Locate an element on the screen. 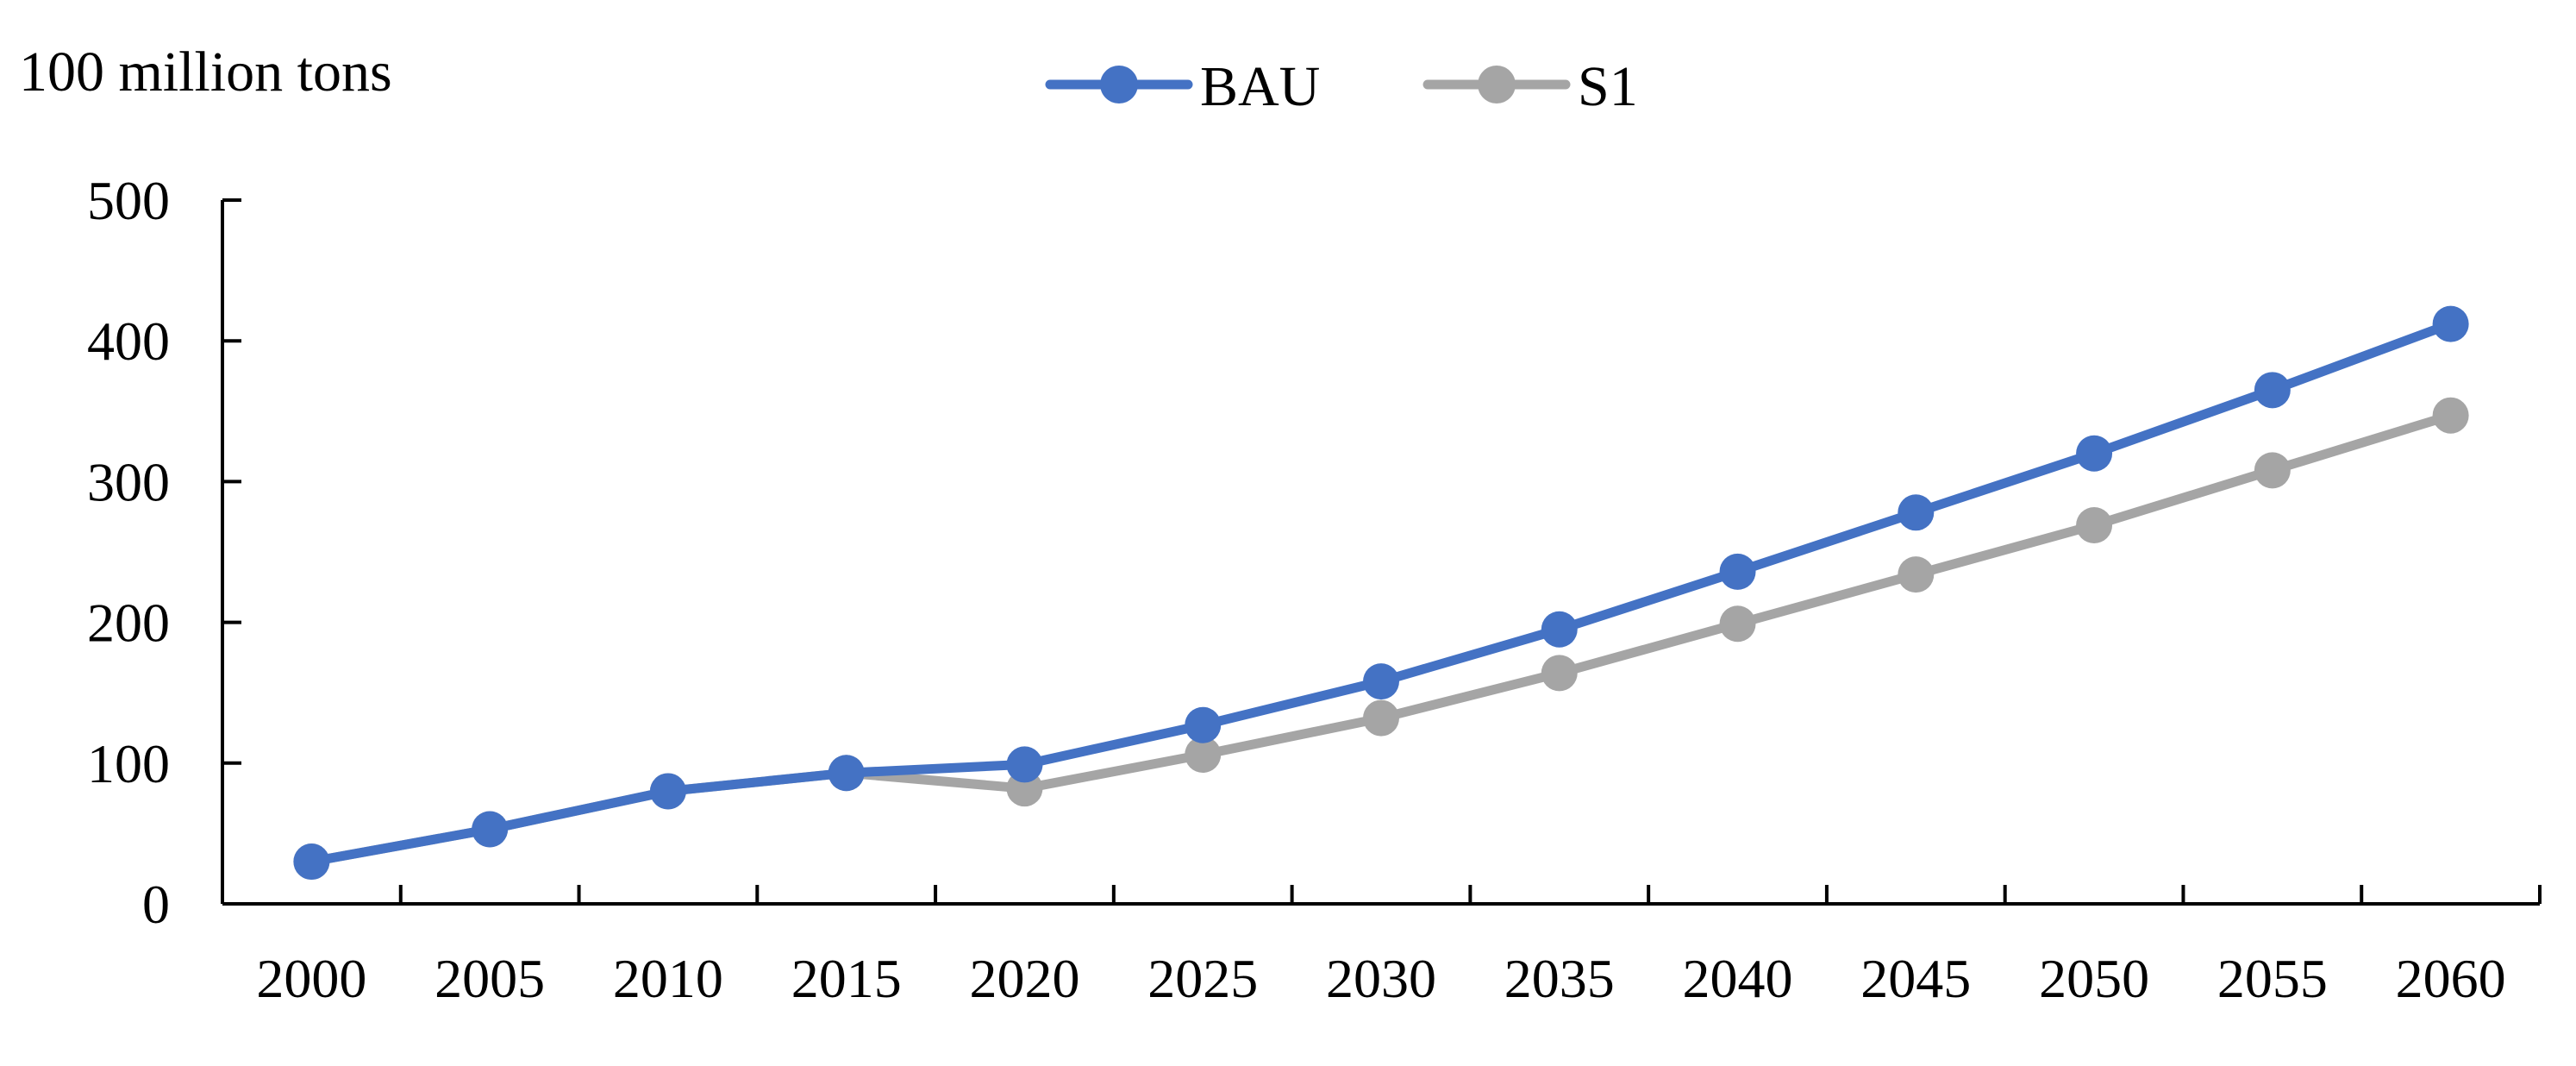 The image size is (2576, 1066). y-tick-label: 500 is located at coordinates (129, 200).